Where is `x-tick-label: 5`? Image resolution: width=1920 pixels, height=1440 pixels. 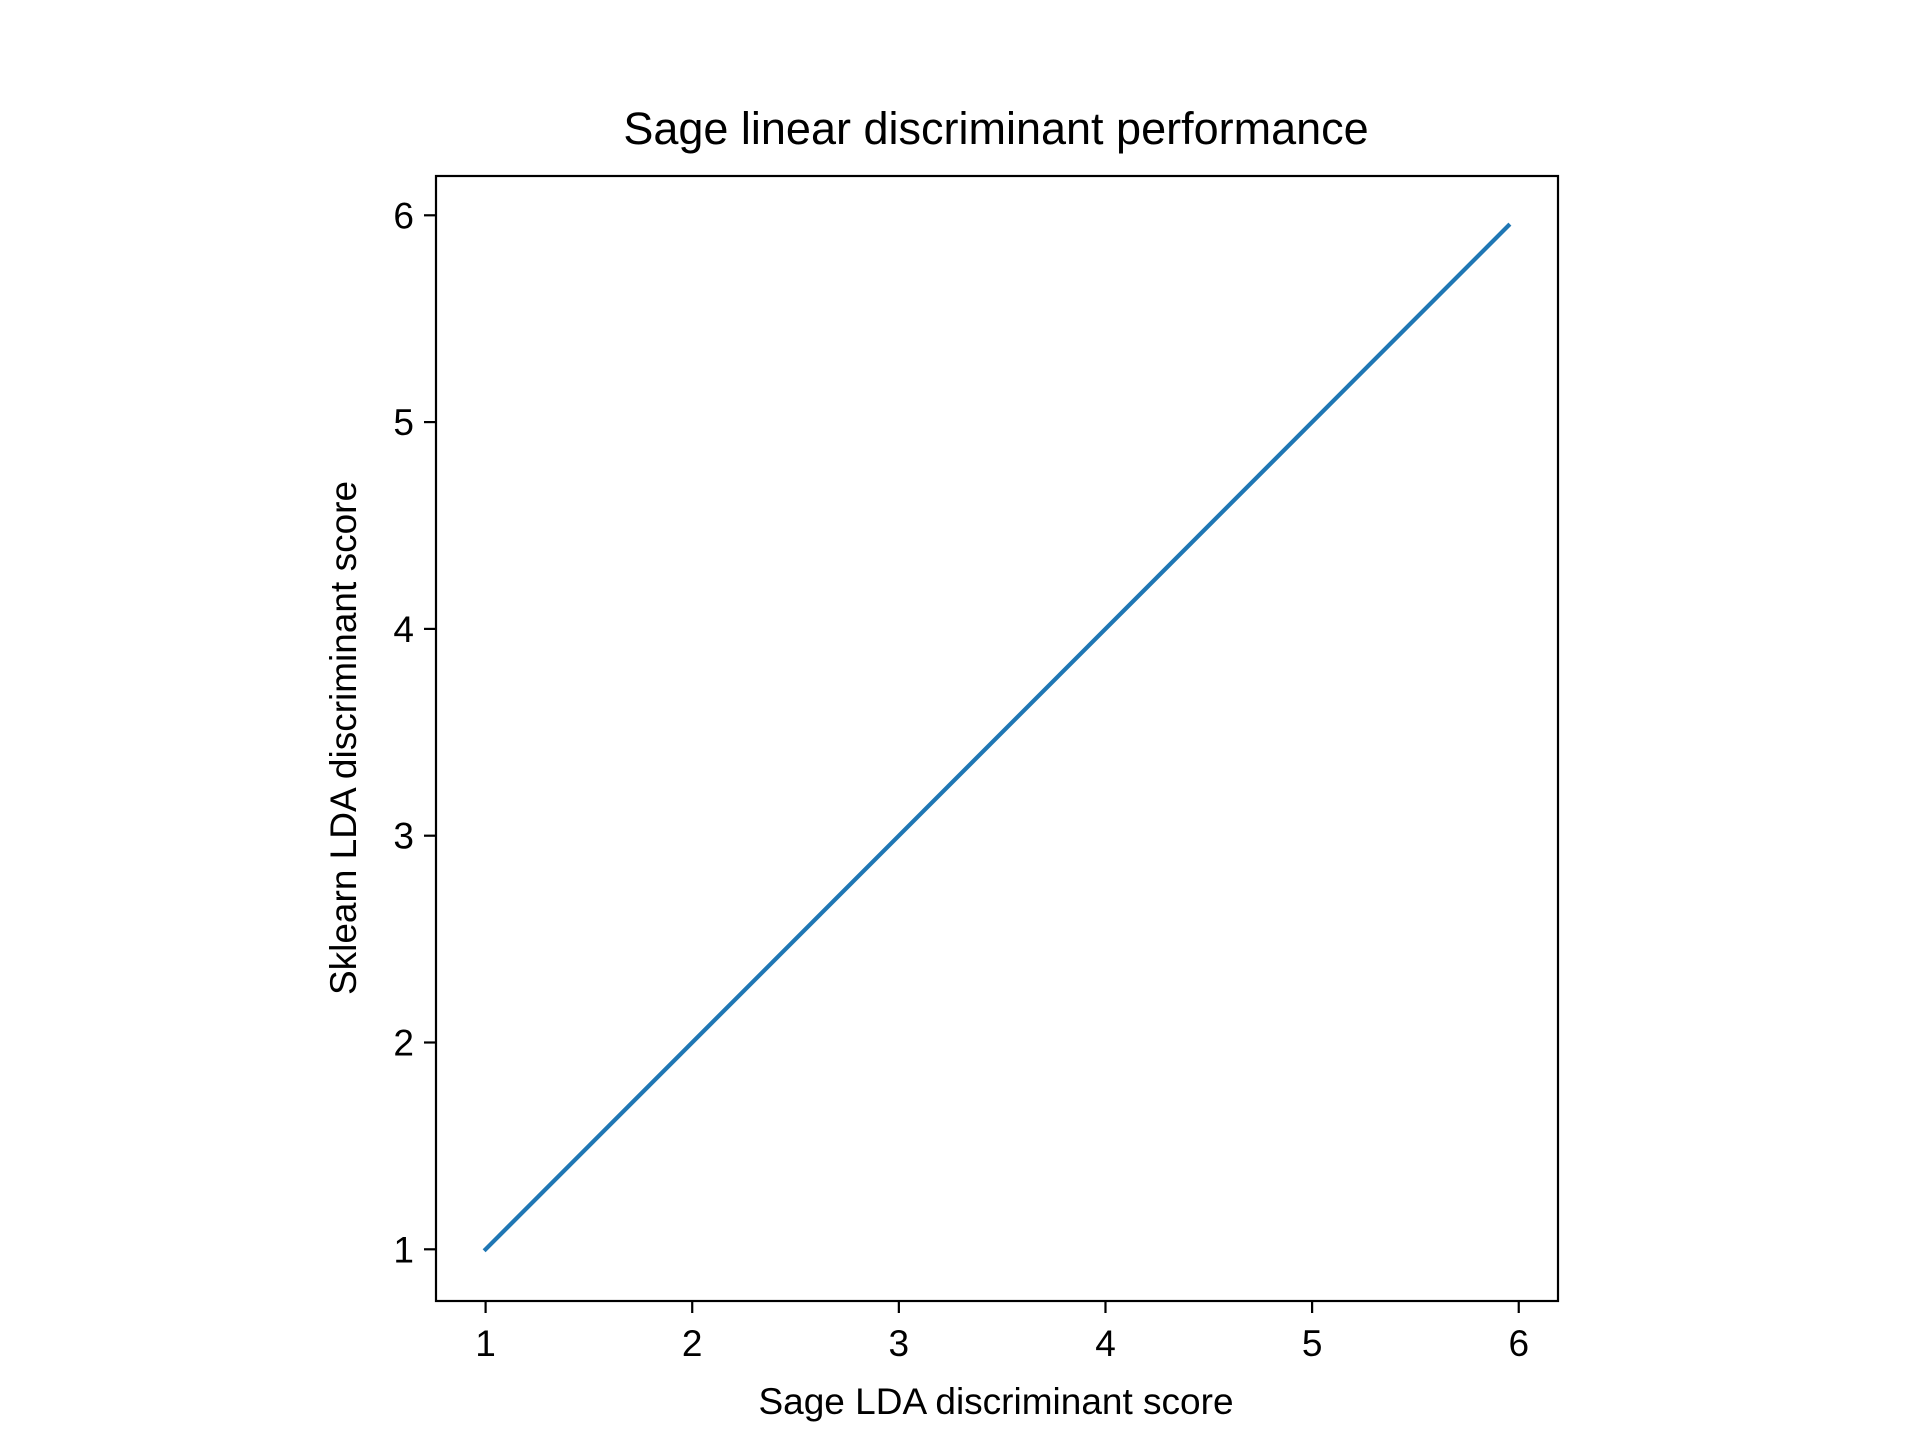 x-tick-label: 5 is located at coordinates (1312, 1343).